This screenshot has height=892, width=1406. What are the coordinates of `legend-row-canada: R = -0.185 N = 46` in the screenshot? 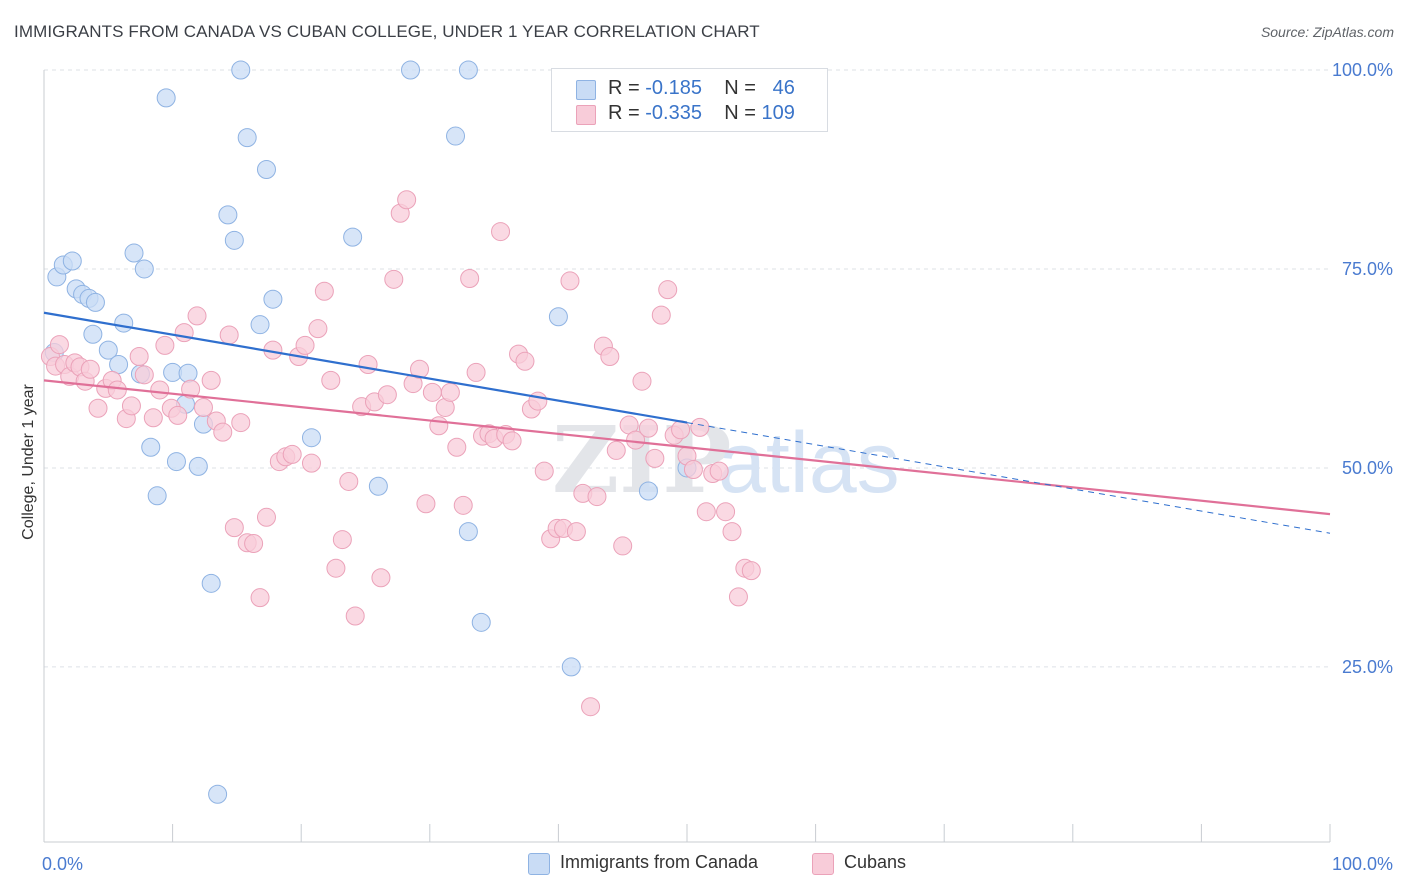 It's located at (689, 89).